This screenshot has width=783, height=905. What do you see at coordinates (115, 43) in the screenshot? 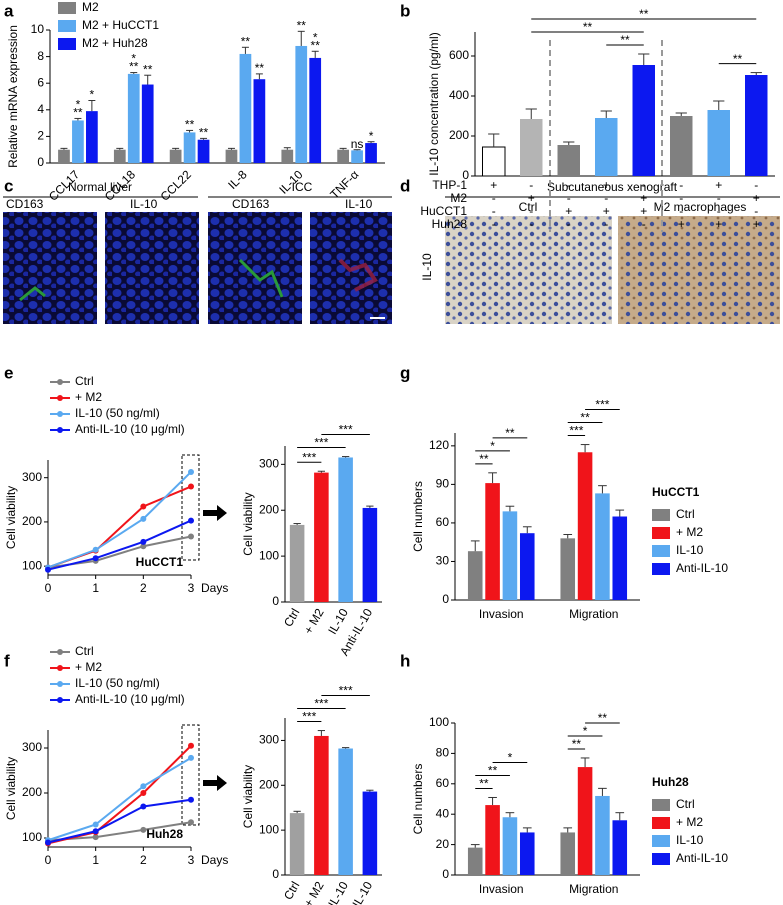
I see `legend-label: M2 + Huh28` at bounding box center [115, 43].